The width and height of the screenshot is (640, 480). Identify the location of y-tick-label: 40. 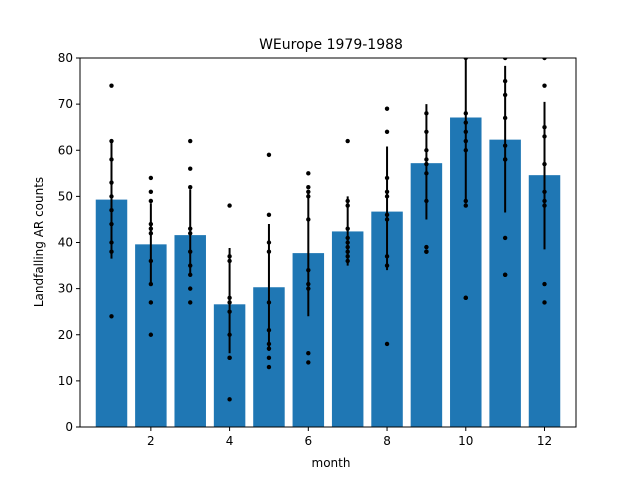
(65, 243).